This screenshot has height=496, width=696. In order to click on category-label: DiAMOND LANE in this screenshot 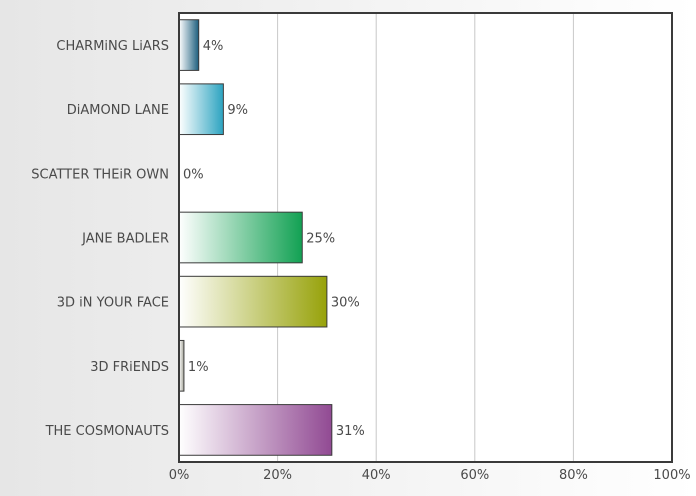, I will do `click(118, 110)`.